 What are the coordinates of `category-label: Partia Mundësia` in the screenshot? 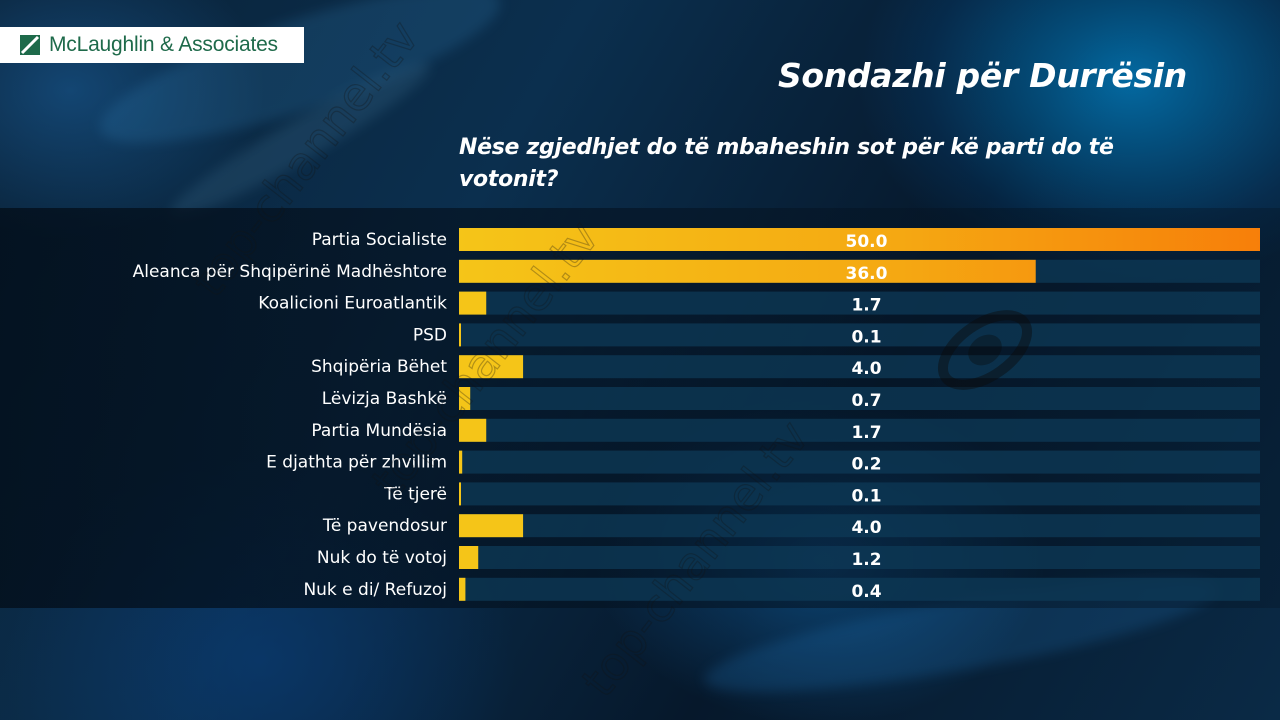 It's located at (379, 431).